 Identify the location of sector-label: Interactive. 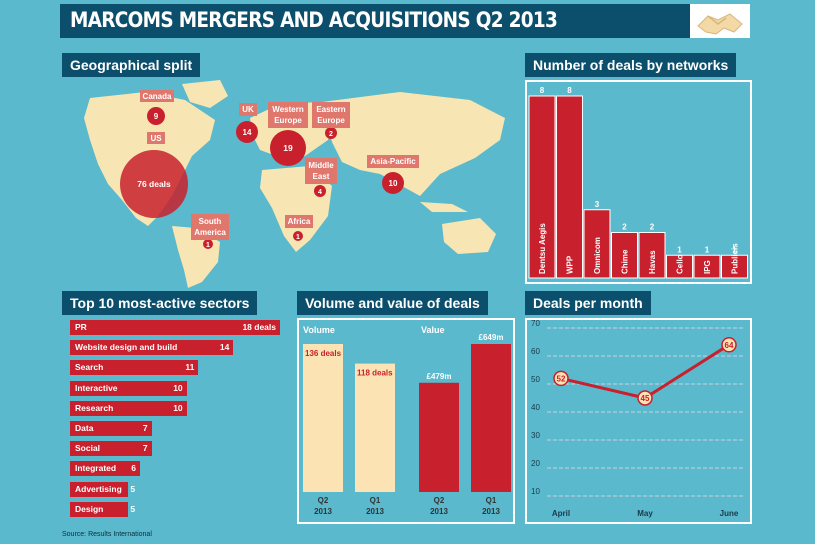
(96, 387).